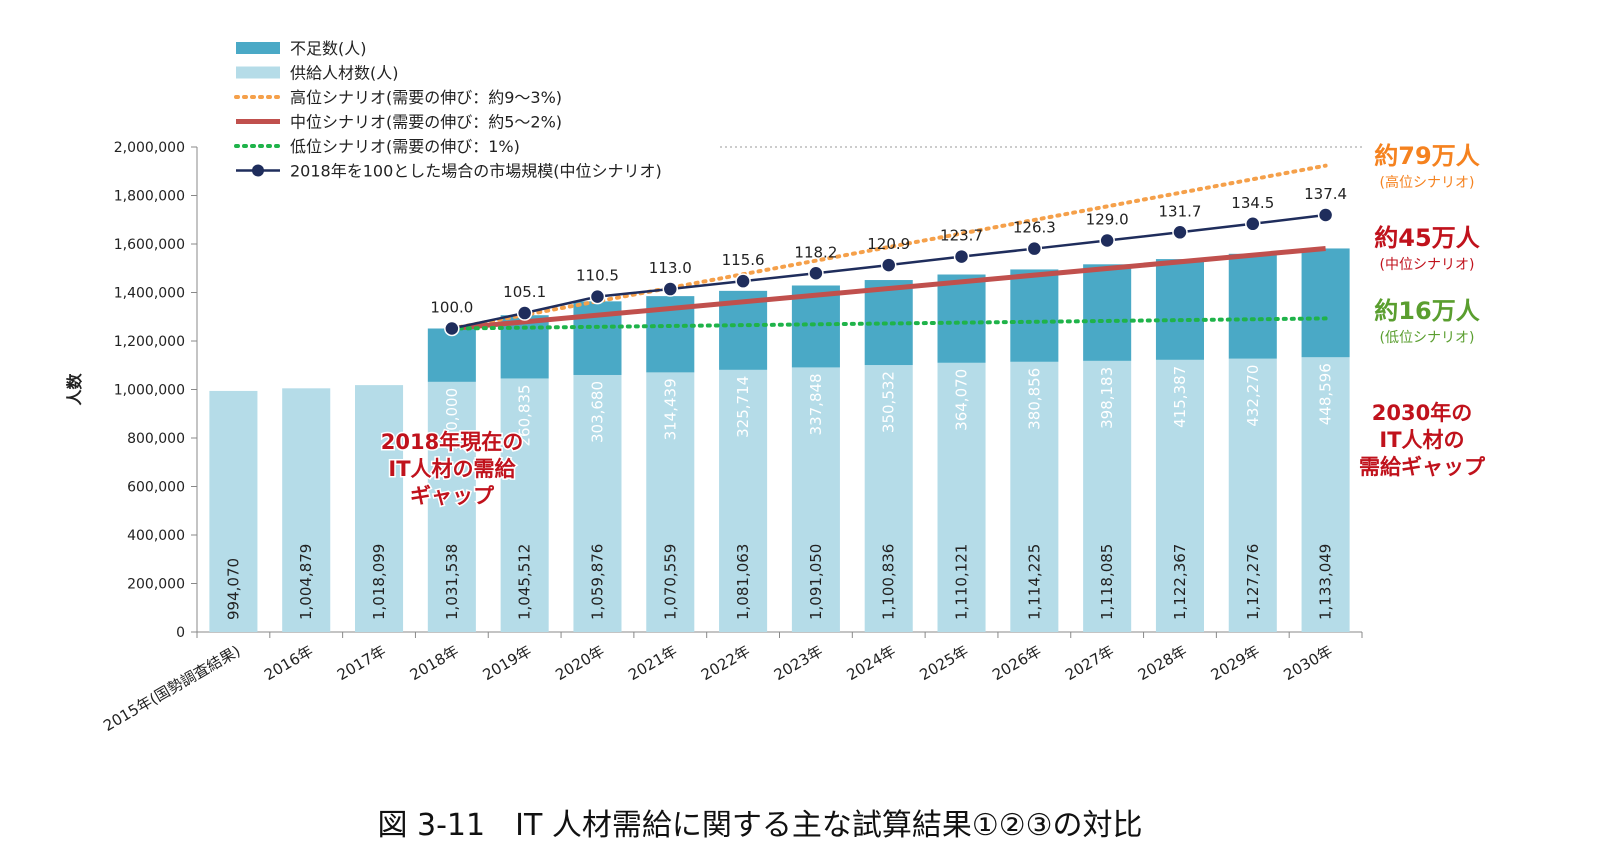 This screenshot has width=1600, height=866. Describe the element at coordinates (597, 582) in the screenshot. I see `supply-value-label: 1,059,876` at that location.